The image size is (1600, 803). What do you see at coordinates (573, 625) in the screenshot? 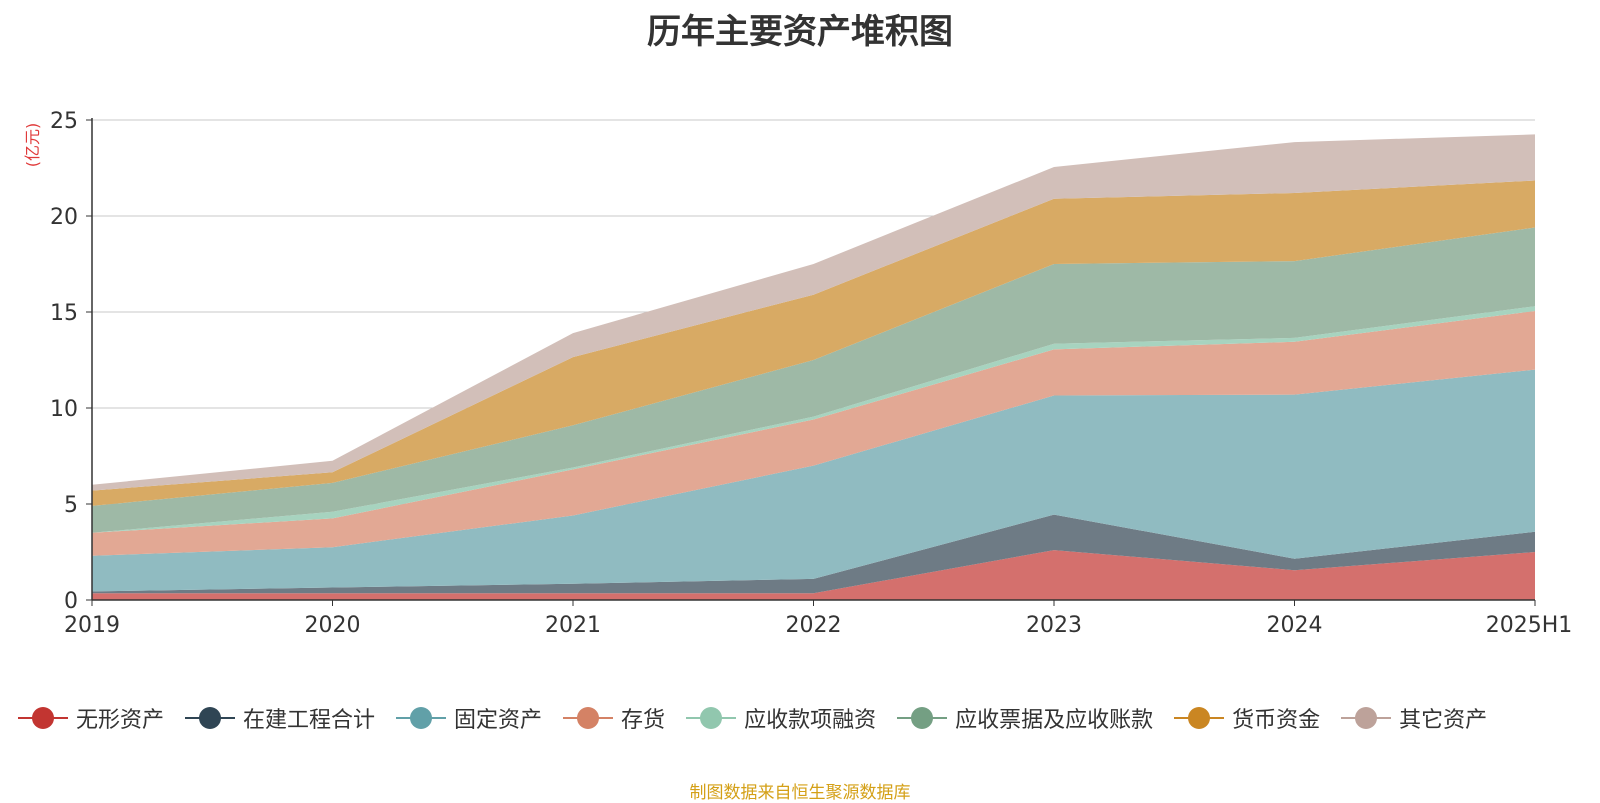
I see `x-tick-label: 2021` at bounding box center [573, 625].